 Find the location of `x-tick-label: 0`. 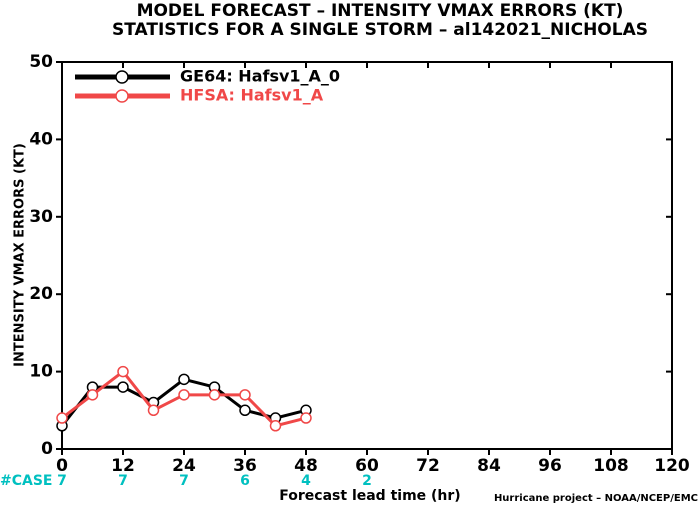

x-tick-label: 0 is located at coordinates (62, 466).